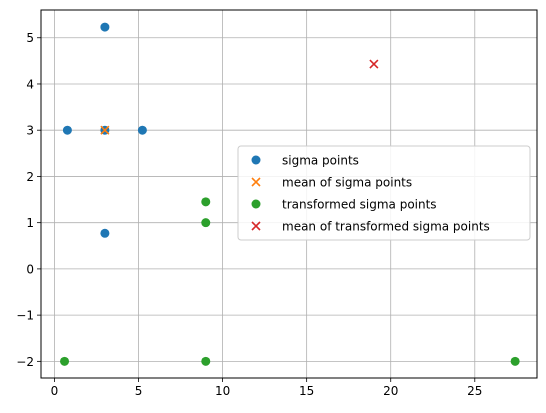  Describe the element at coordinates (30, 177) in the screenshot. I see `y-tick-label: 2` at that location.